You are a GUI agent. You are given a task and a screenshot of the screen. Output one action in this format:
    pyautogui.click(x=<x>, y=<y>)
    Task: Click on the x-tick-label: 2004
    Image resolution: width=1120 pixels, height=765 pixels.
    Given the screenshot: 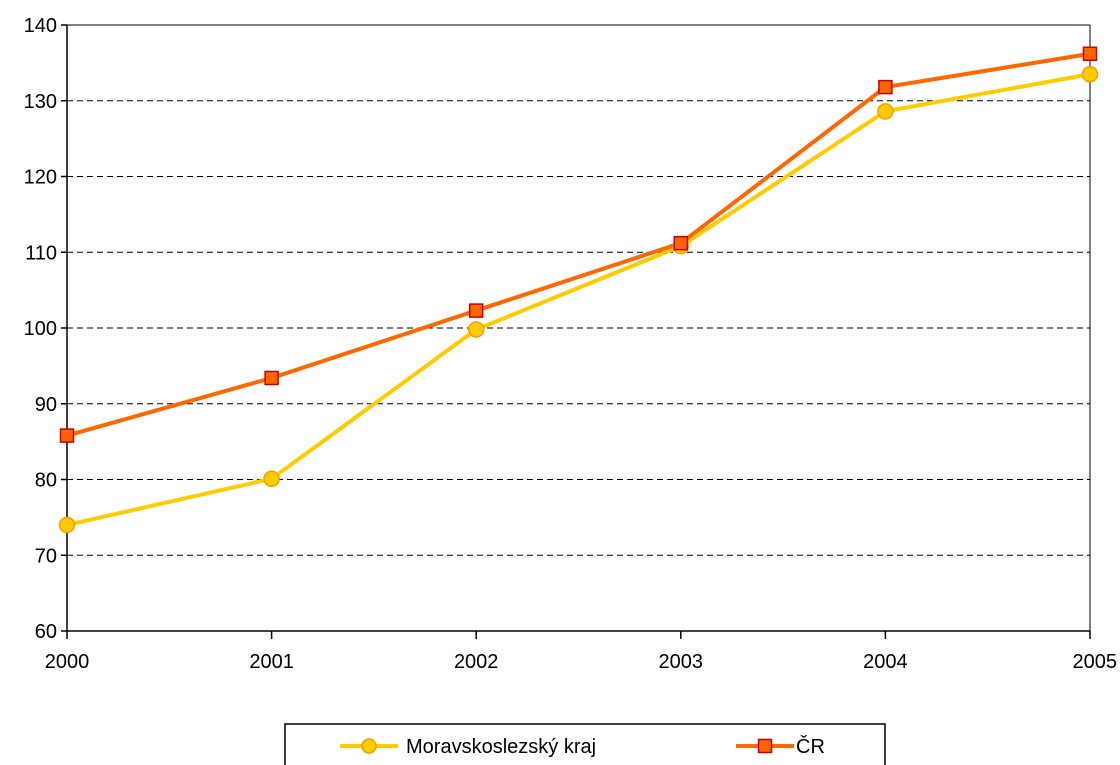 What is the action you would take?
    pyautogui.click(x=885, y=662)
    